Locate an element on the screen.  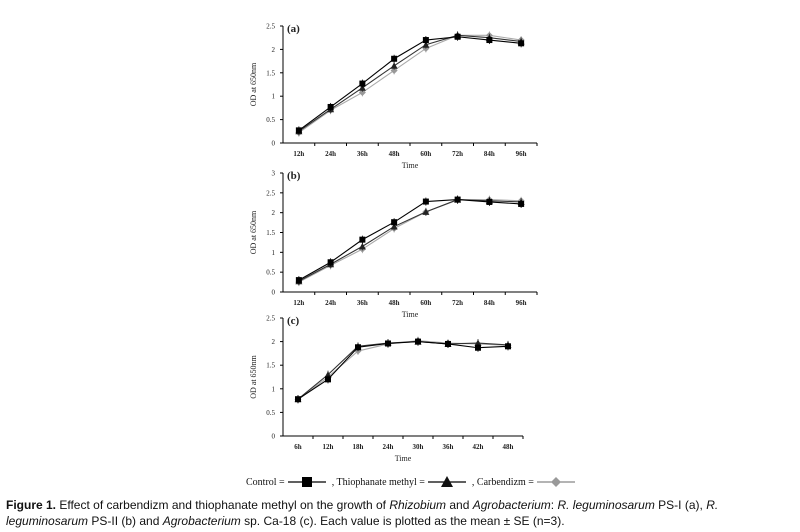
legend-label-carbendizm: , Carbendizm = is located at coordinates (502, 482).